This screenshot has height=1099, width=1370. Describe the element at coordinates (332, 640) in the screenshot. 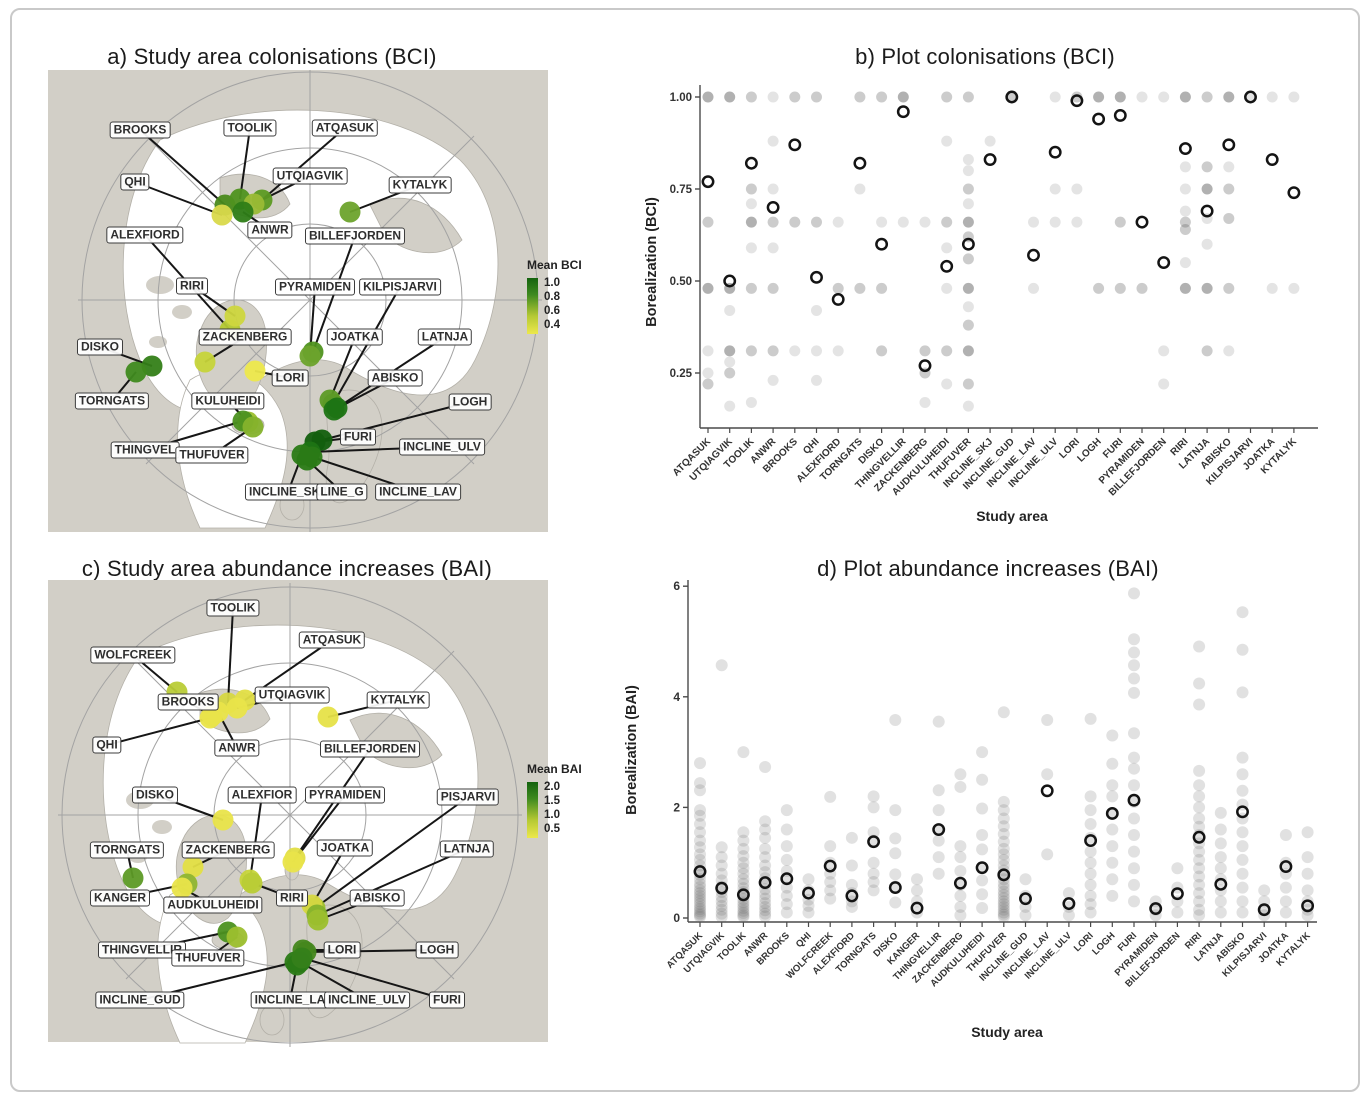

I see `map-site-label: ATQASUK` at that location.